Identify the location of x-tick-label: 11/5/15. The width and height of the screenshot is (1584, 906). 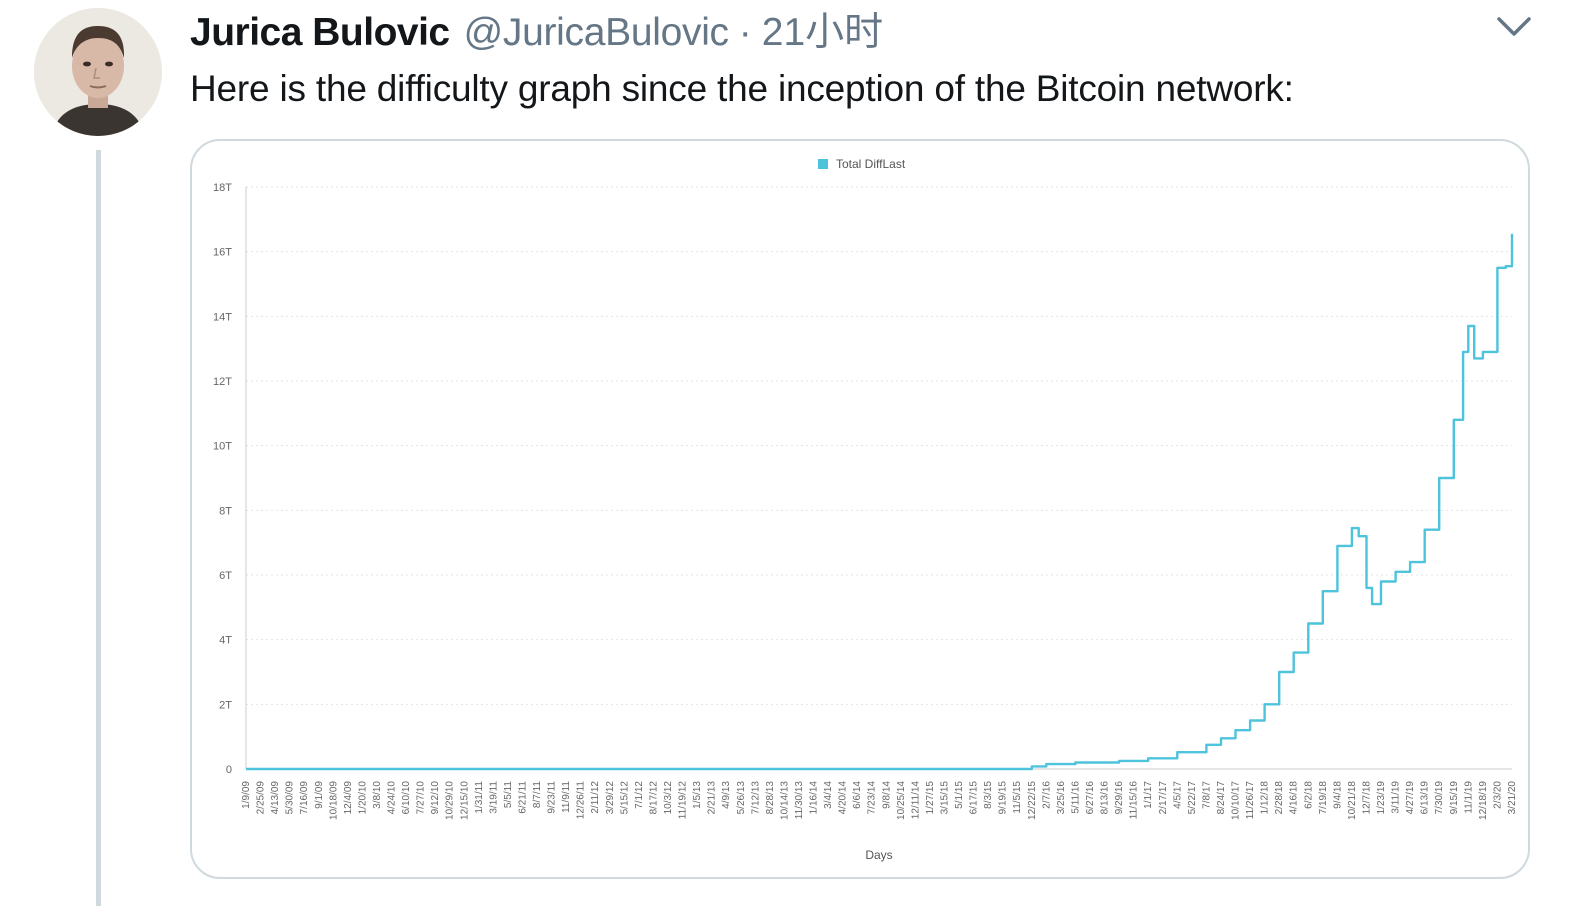
(1017, 797).